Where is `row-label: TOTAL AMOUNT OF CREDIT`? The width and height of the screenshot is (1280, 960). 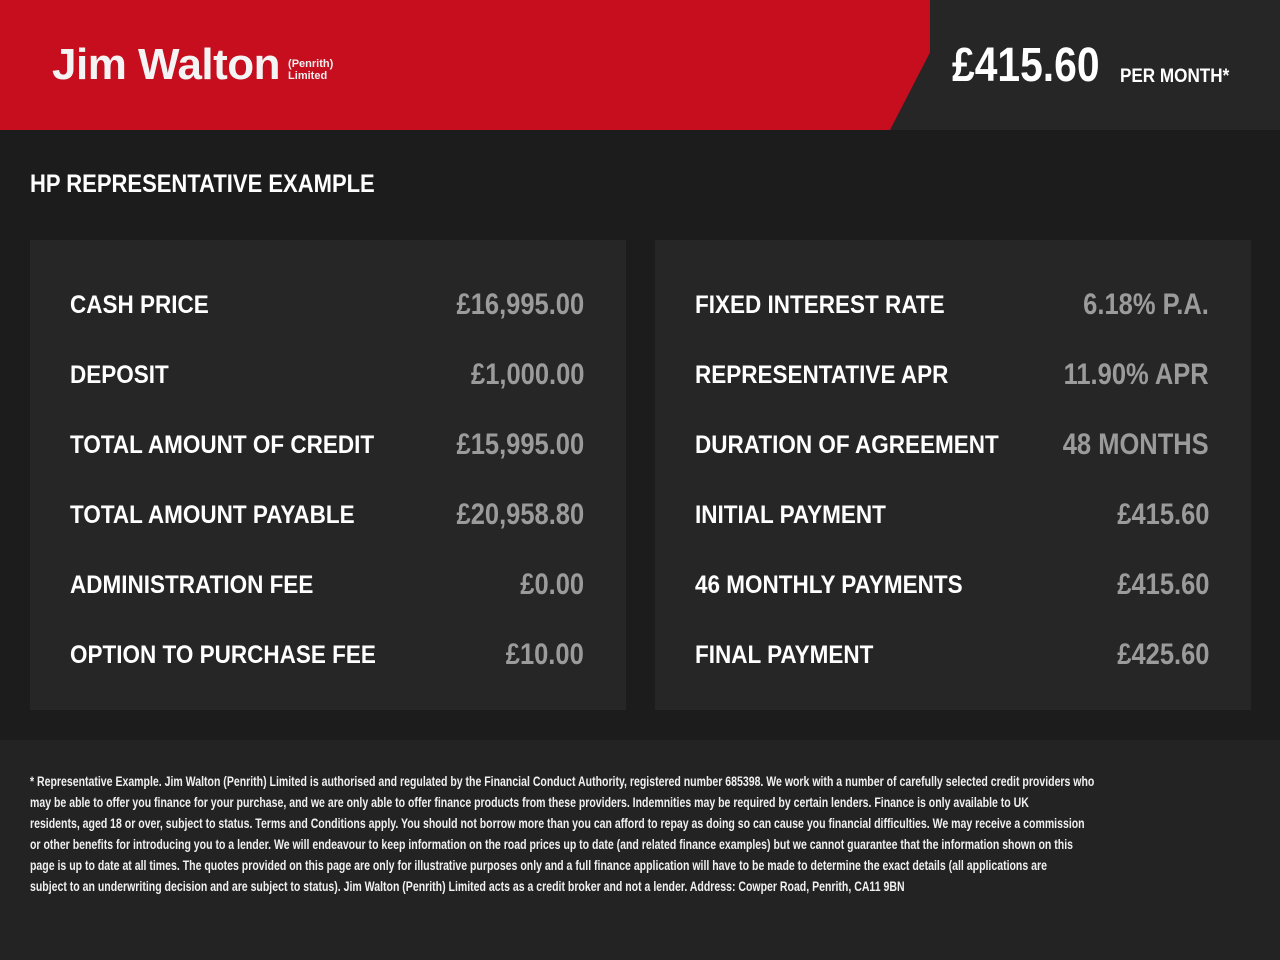 row-label: TOTAL AMOUNT OF CREDIT is located at coordinates (222, 444).